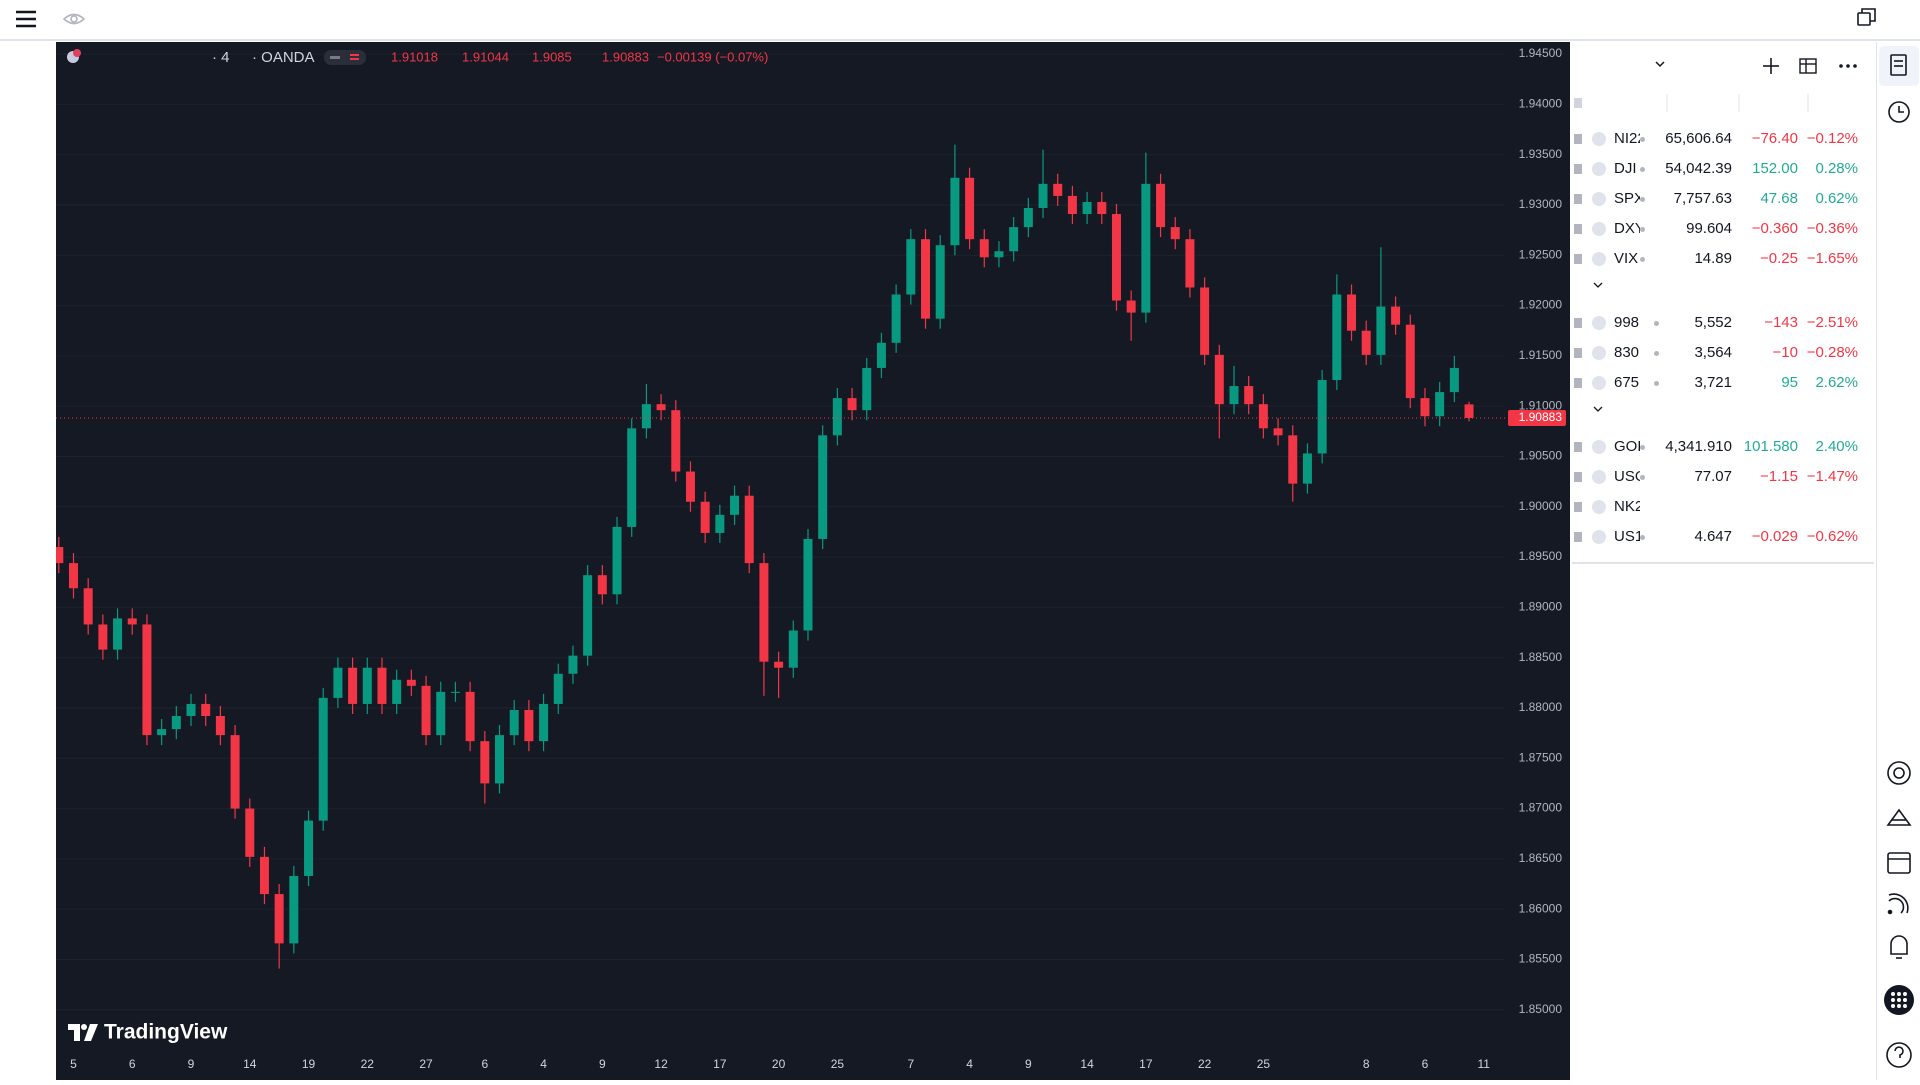 The height and width of the screenshot is (1085, 1920). I want to click on symbol: DXY, so click(1627, 228).